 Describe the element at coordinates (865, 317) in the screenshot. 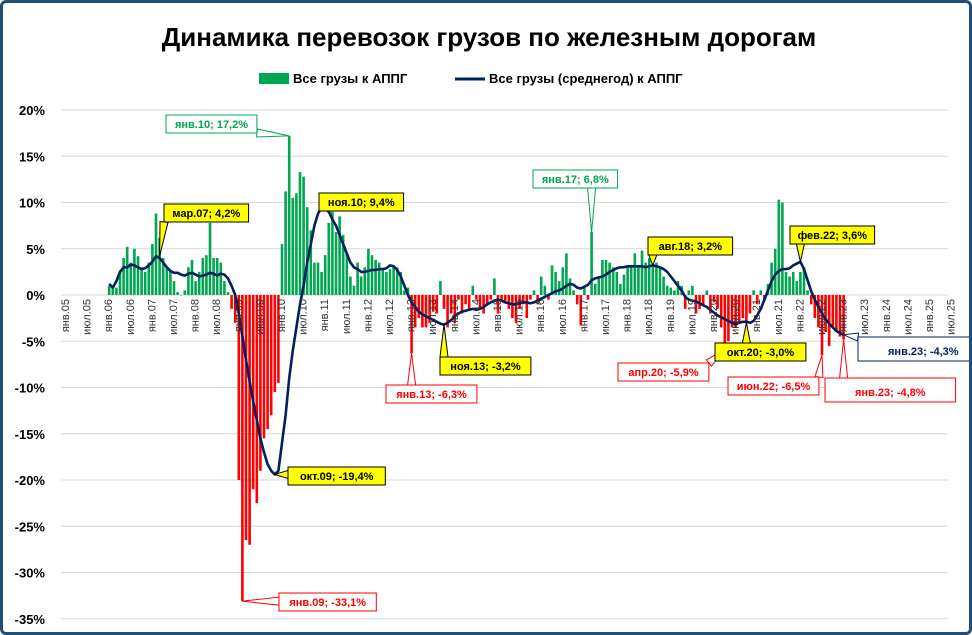

I see `x-tick-label: июл.23` at that location.